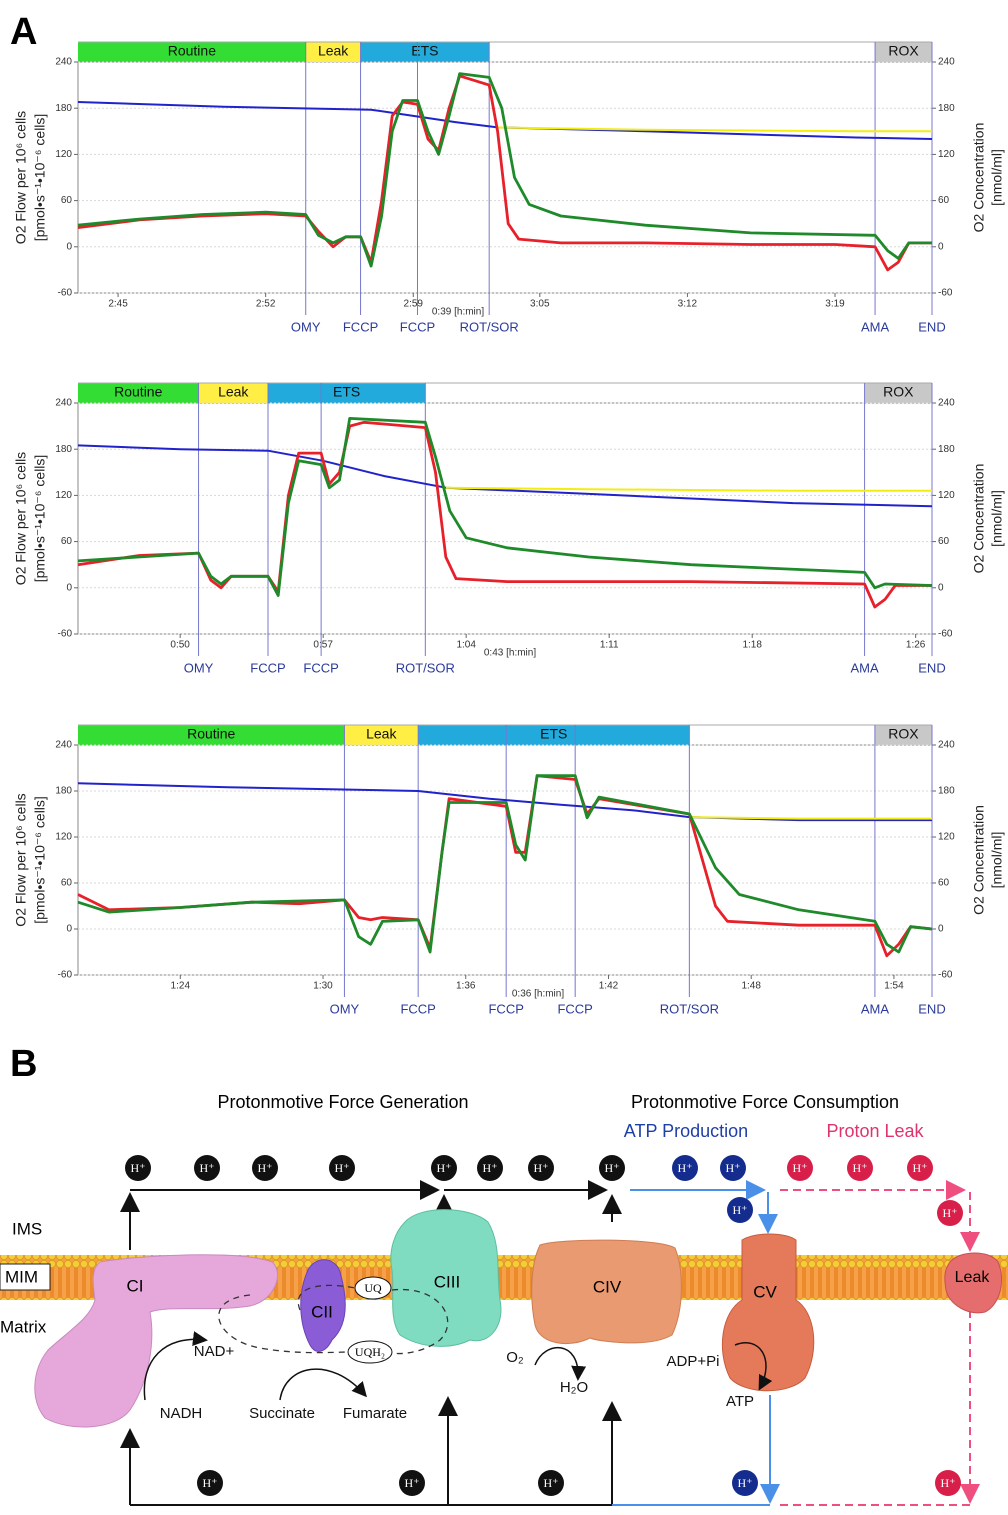 This screenshot has width=1008, height=1515. Describe the element at coordinates (27, 1228) in the screenshot. I see `compartment-label: IMS` at that location.